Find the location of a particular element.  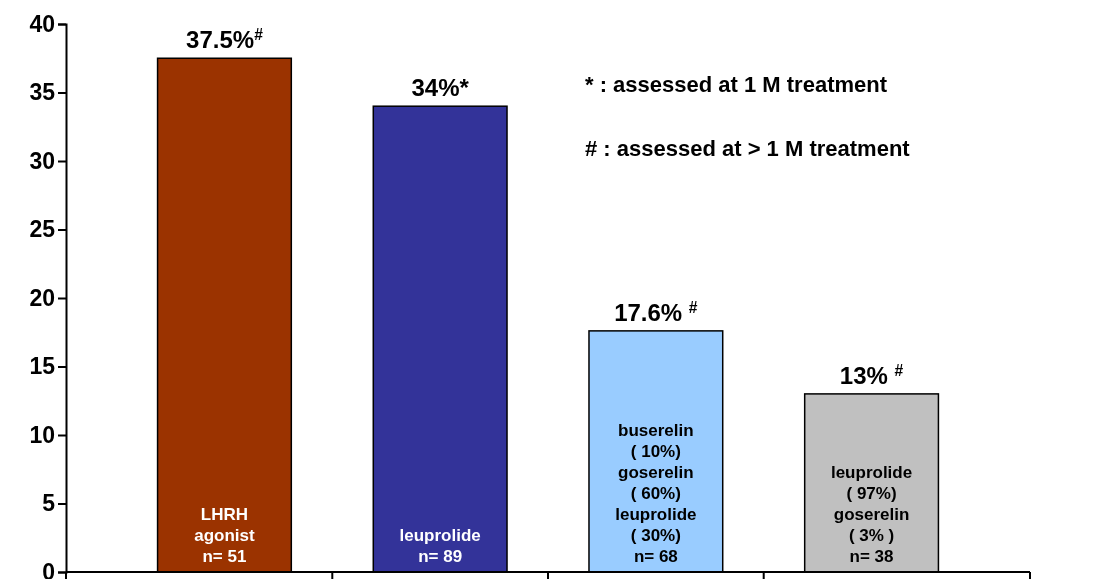

y-tick-label: 5 is located at coordinates (49, 503).